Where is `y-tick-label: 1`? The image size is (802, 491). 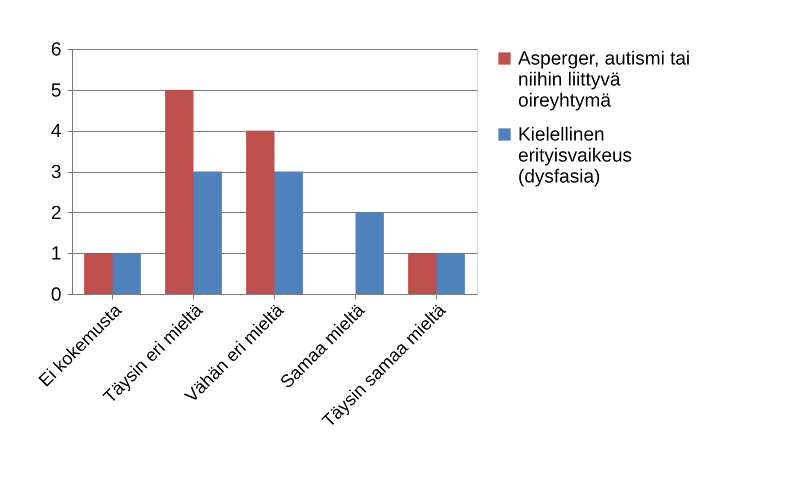 y-tick-label: 1 is located at coordinates (56, 254).